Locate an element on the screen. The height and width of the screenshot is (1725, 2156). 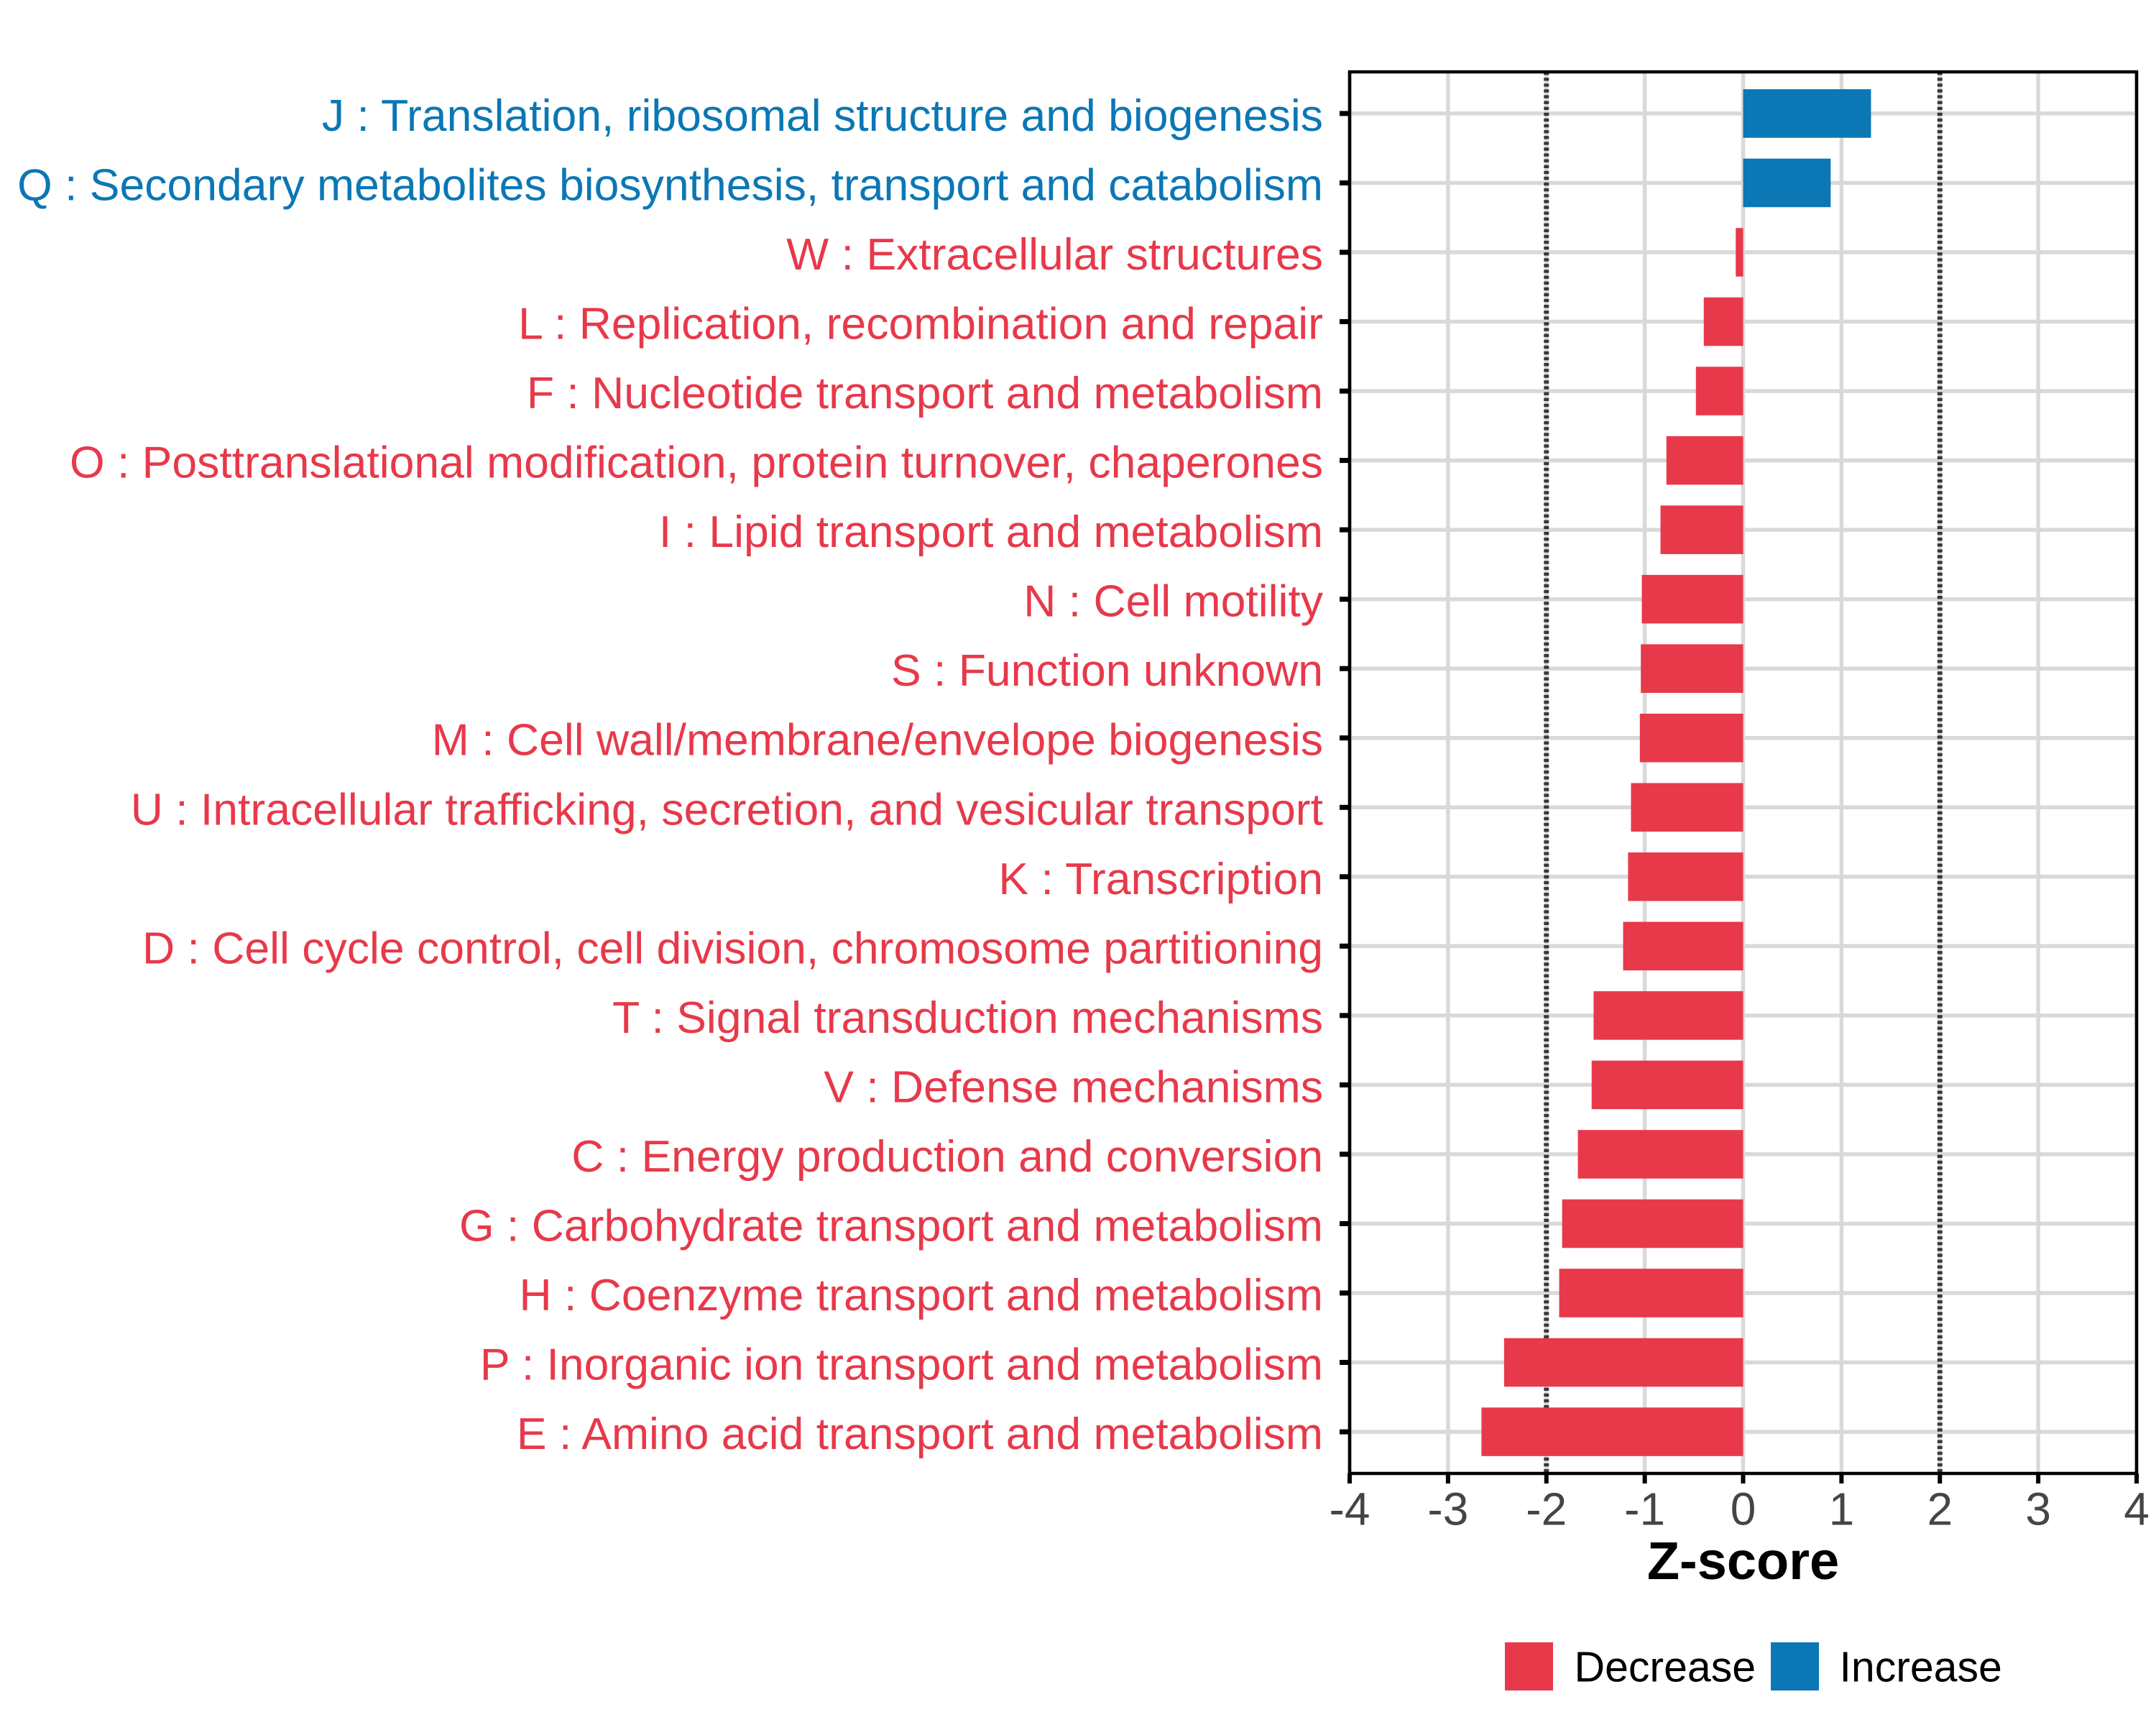
svg-text: W : Extracellular structures is located at coordinates (1054, 254).